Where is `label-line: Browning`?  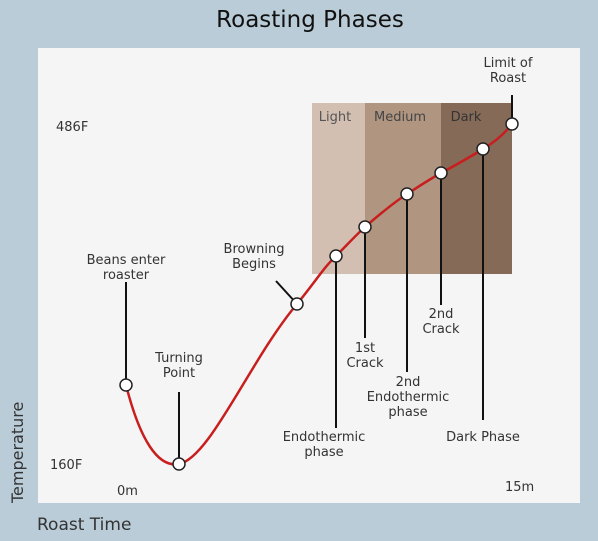
label-line: Browning is located at coordinates (254, 249).